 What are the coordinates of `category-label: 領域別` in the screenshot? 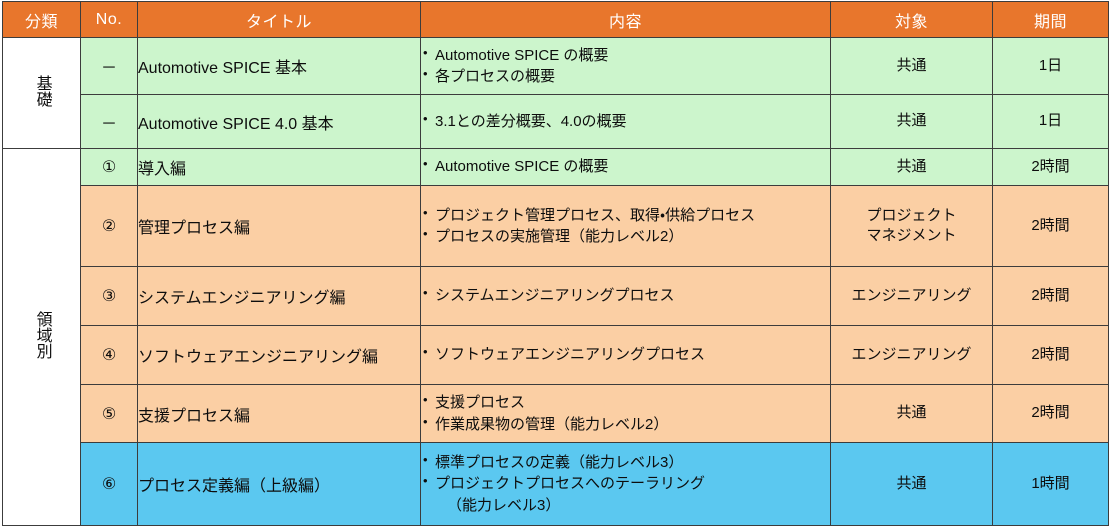 It's located at (42, 334).